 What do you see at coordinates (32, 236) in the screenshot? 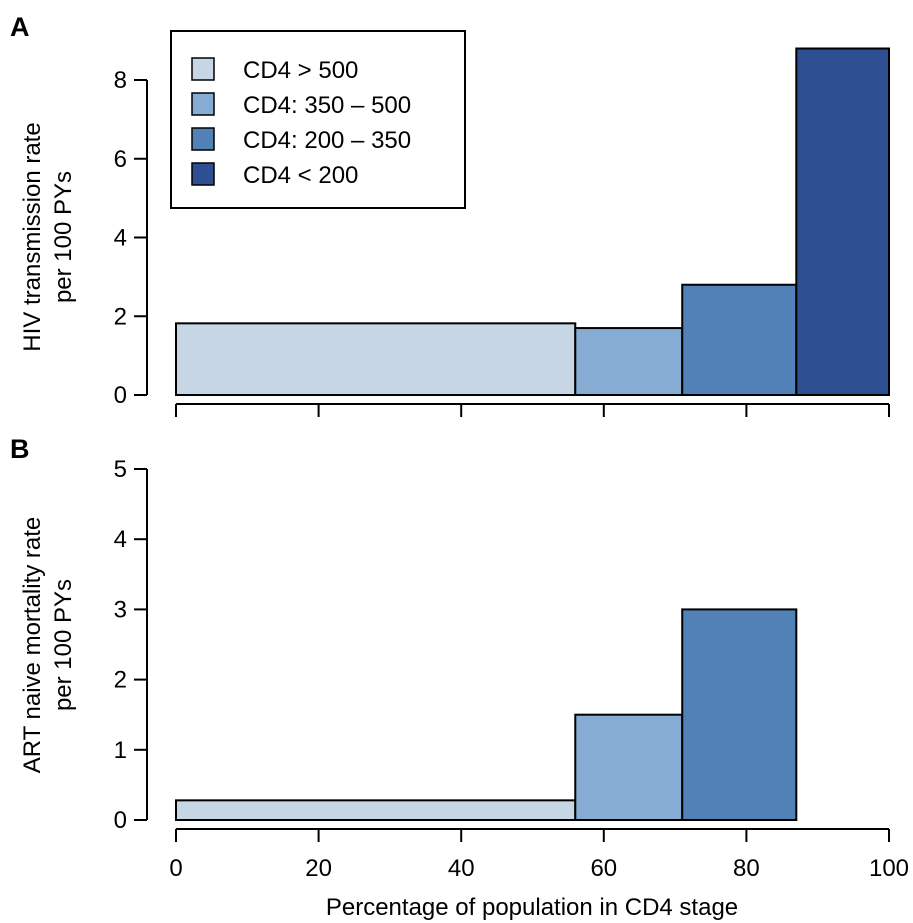
I see `panel-a-ylabel-line1: HIV transmission rate` at bounding box center [32, 236].